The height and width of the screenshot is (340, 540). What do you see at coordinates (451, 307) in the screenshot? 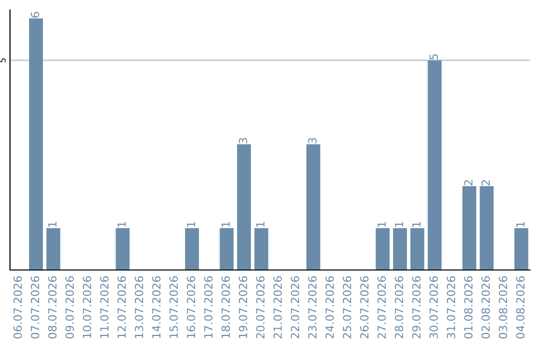
I see `x-tick-label: 31.07.2026` at bounding box center [451, 307].